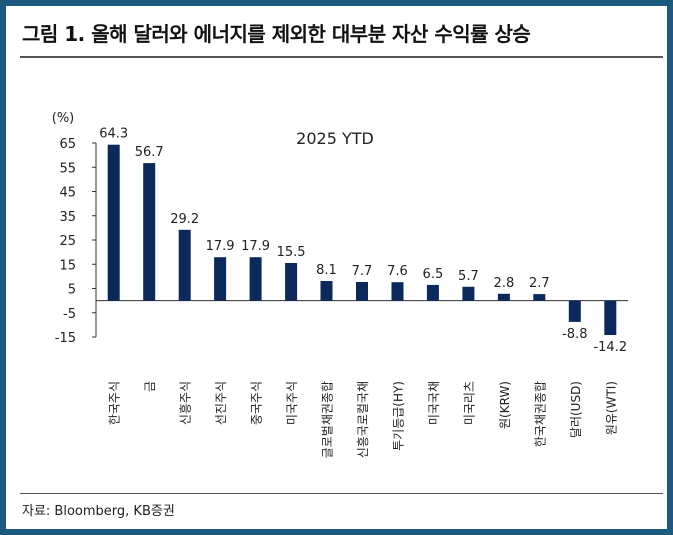  What do you see at coordinates (184, 219) in the screenshot?
I see `data-label: 29.2` at bounding box center [184, 219].